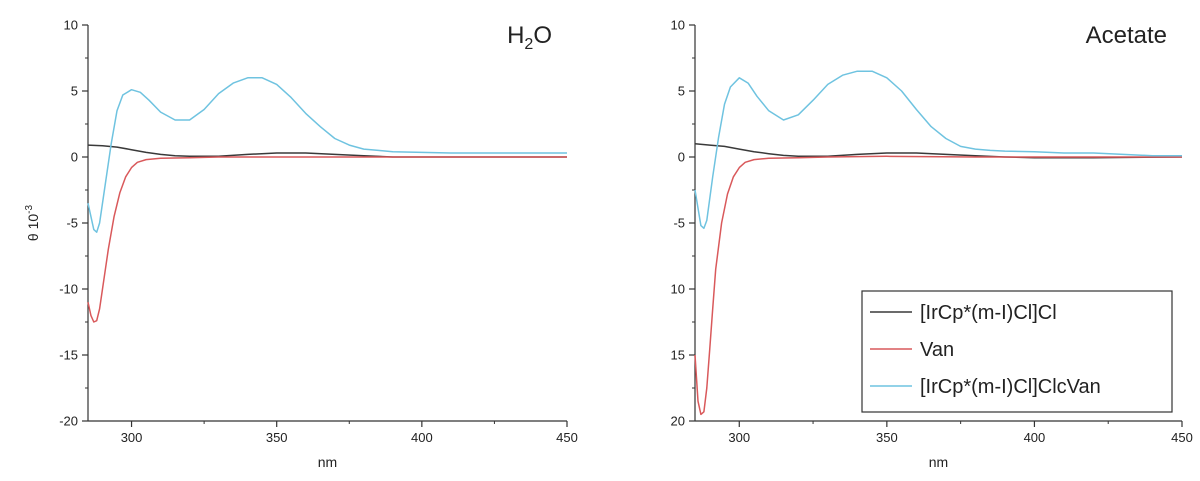  What do you see at coordinates (542, 35) in the screenshot?
I see `panel-title-part: O` at bounding box center [542, 35].